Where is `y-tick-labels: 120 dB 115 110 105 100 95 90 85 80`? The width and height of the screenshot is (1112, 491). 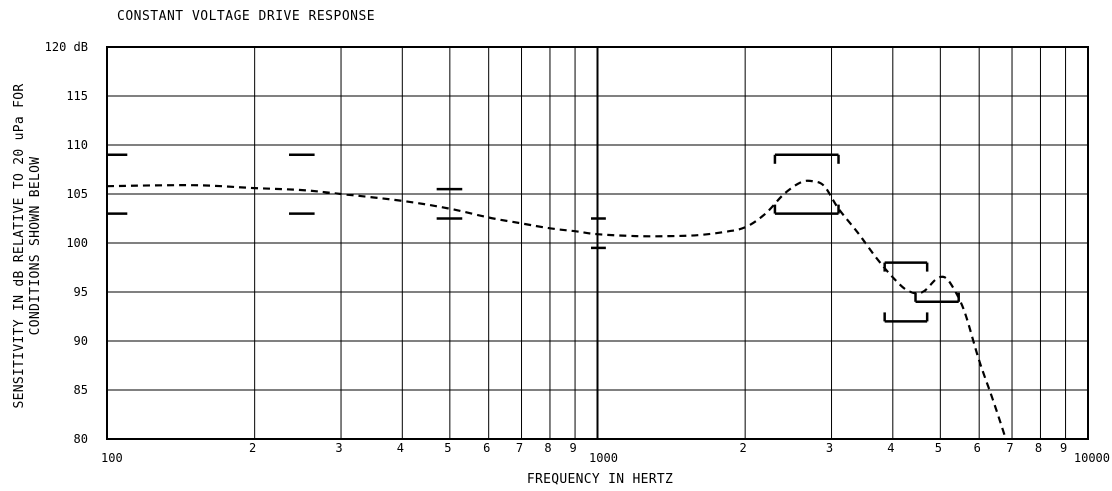
y-tick-labels: 120 dB 115 110 105 100 95 90 85 80 is located at coordinates (66, 243).